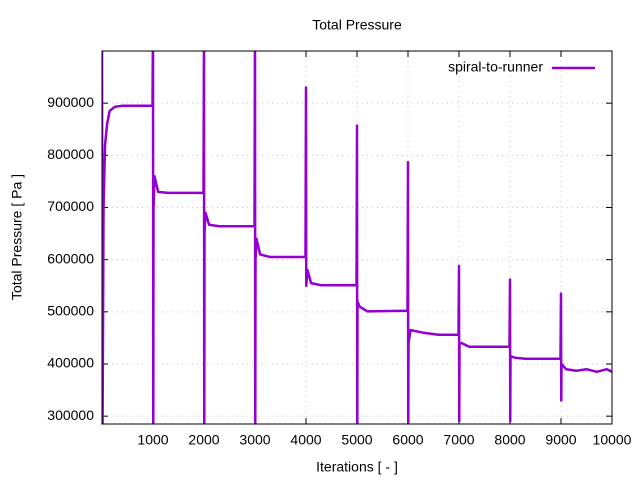  I want to click on y-tick-label: 700000, so click(70, 206).